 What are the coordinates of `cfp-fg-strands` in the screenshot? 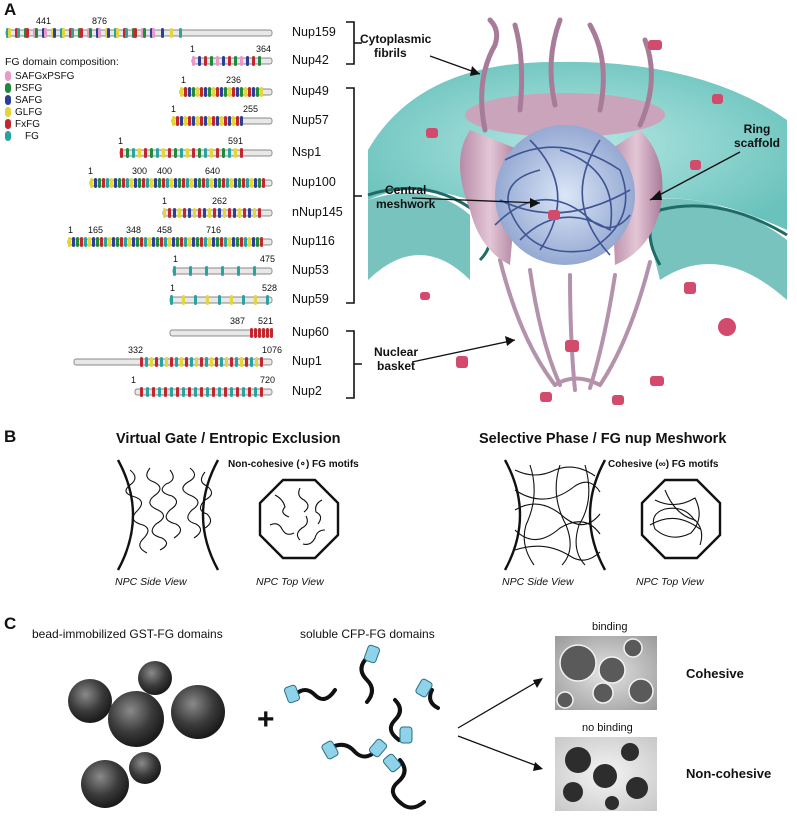 It's located at (366, 734).